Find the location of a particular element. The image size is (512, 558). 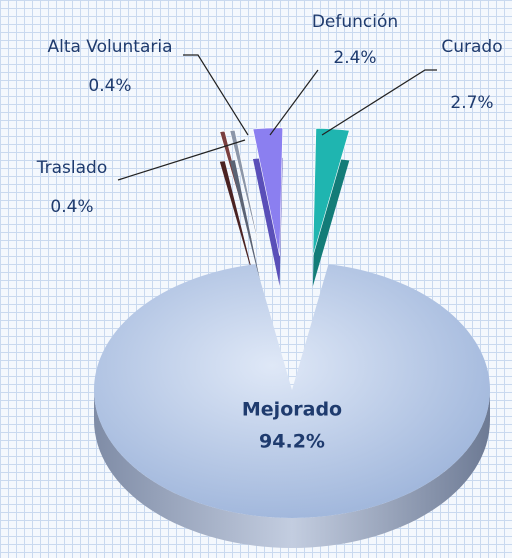

category-label: Traslado is located at coordinates (71, 168).